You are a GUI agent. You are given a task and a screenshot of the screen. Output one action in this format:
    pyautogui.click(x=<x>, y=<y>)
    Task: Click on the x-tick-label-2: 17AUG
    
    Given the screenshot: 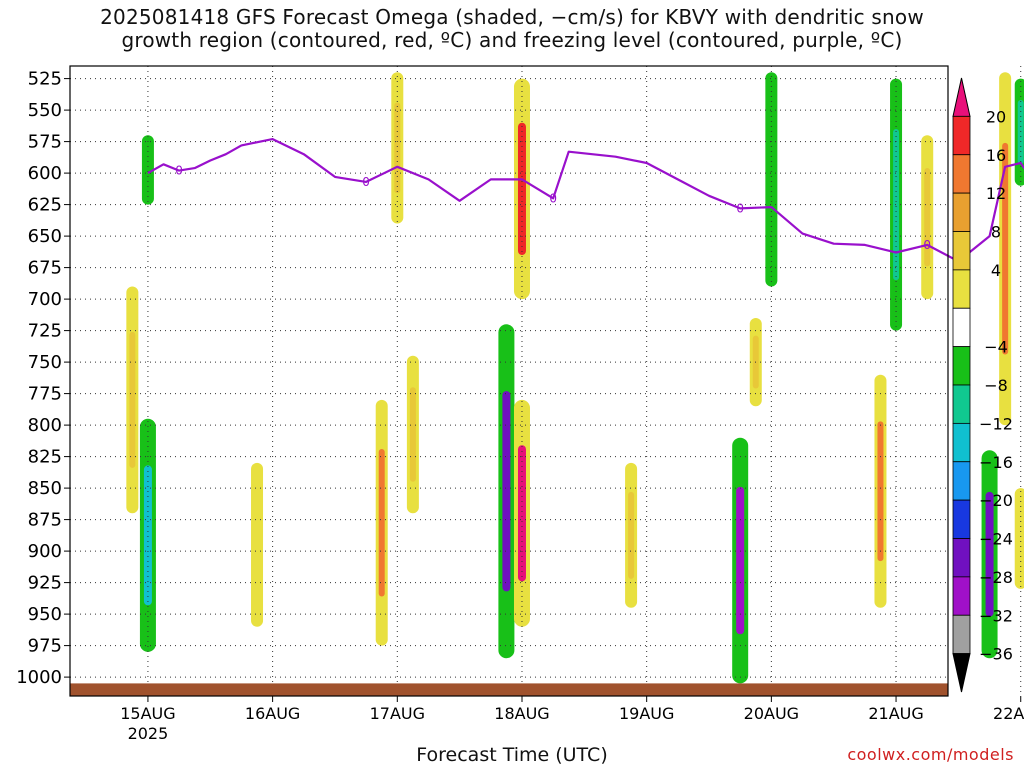 What is the action you would take?
    pyautogui.click(x=397, y=713)
    